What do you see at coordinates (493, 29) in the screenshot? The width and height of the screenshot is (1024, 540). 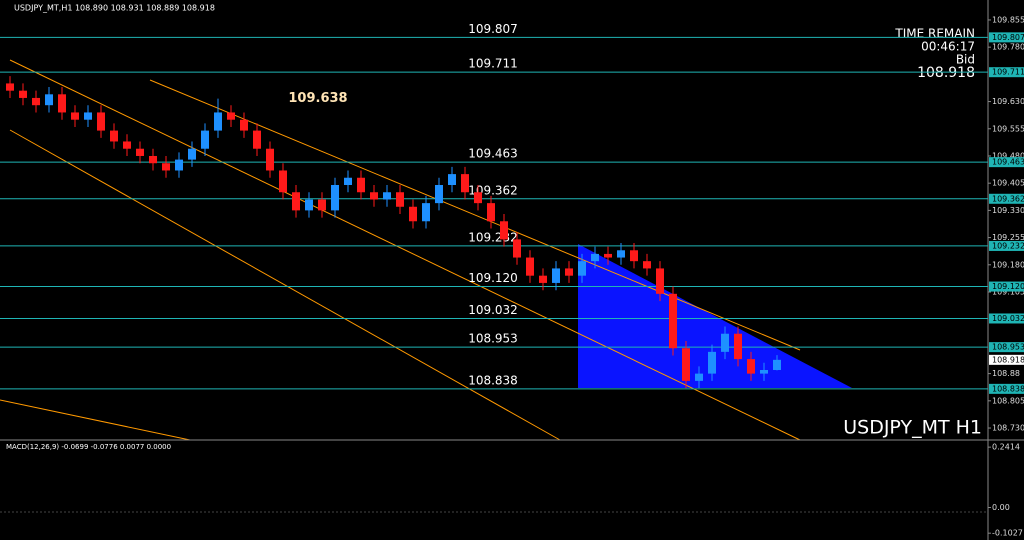 I see `level-label: 109.807` at bounding box center [493, 29].